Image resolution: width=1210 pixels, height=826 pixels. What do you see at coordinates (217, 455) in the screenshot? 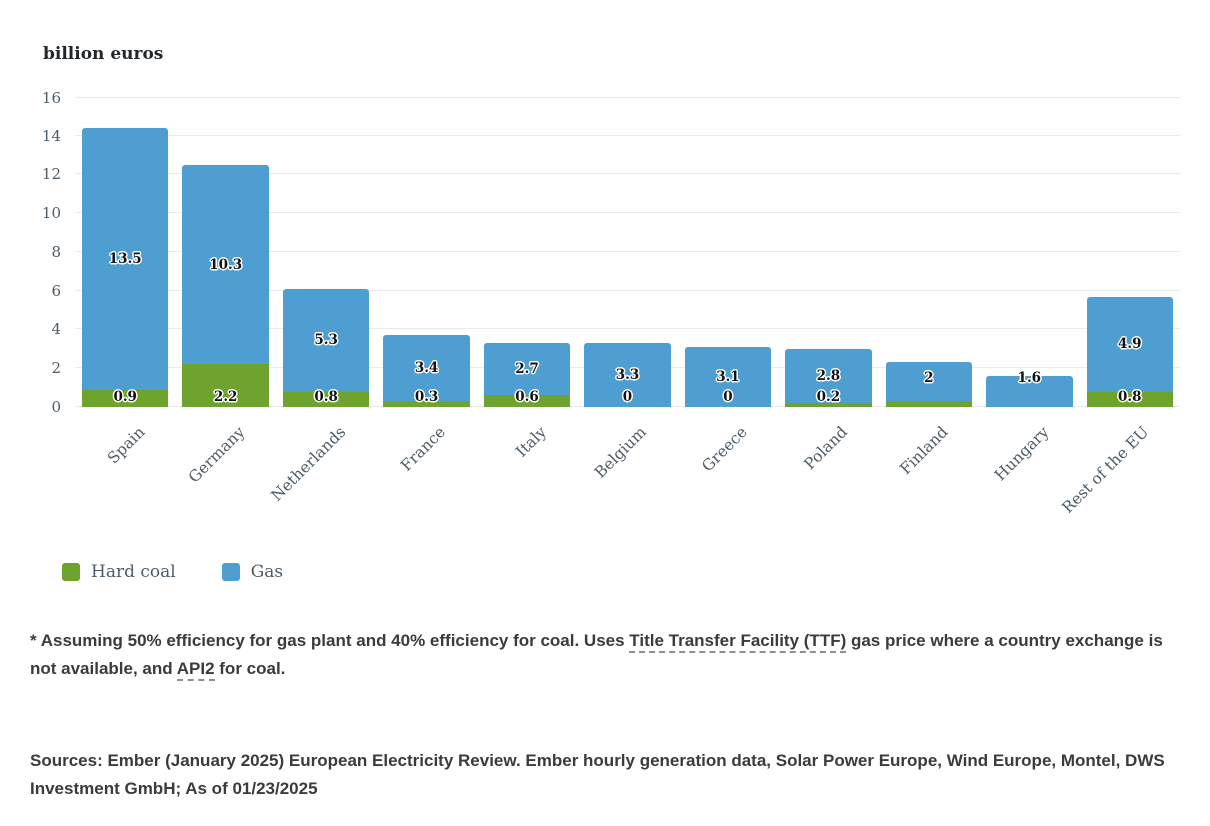
I see `x-tick-label: Germany` at bounding box center [217, 455].